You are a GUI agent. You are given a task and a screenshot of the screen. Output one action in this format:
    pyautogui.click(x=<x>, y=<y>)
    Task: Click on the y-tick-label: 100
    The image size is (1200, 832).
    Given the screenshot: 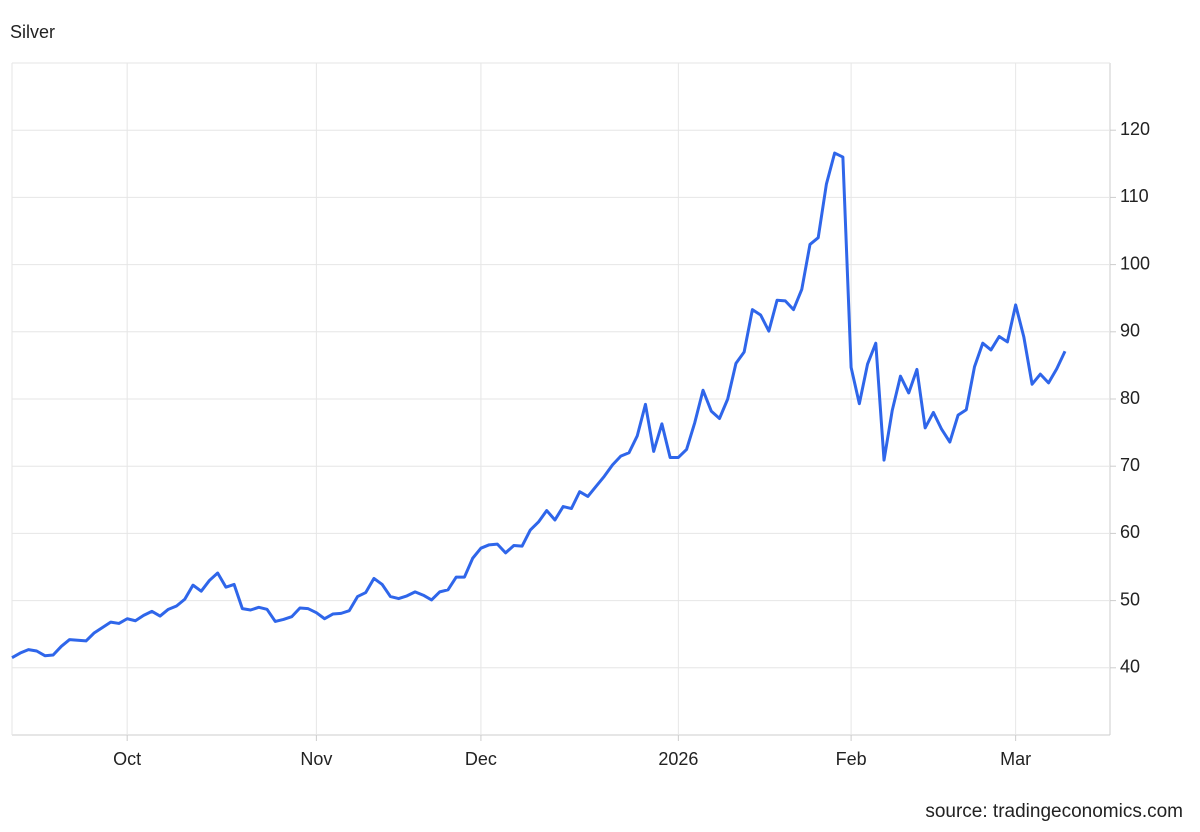 What is the action you would take?
    pyautogui.click(x=1135, y=263)
    